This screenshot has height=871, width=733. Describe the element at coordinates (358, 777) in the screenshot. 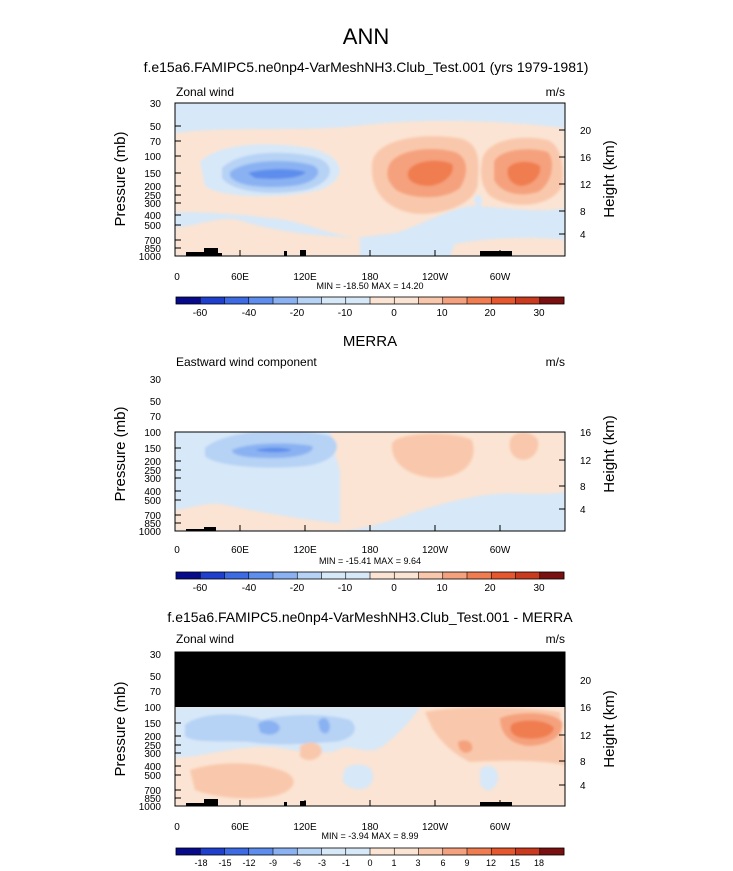

I see `panel-3-contour-negative-1b` at that location.